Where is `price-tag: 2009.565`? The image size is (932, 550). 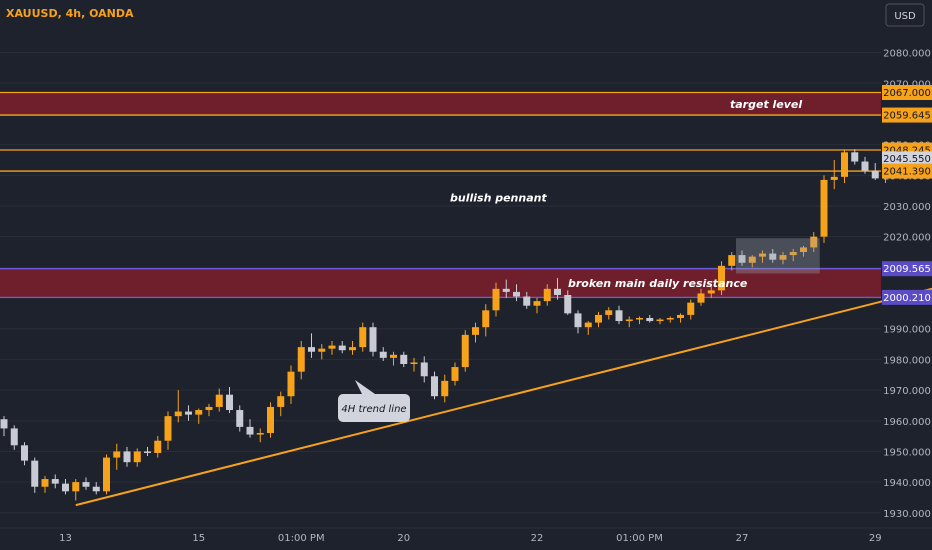
price-tag: 2009.565 is located at coordinates (907, 269).